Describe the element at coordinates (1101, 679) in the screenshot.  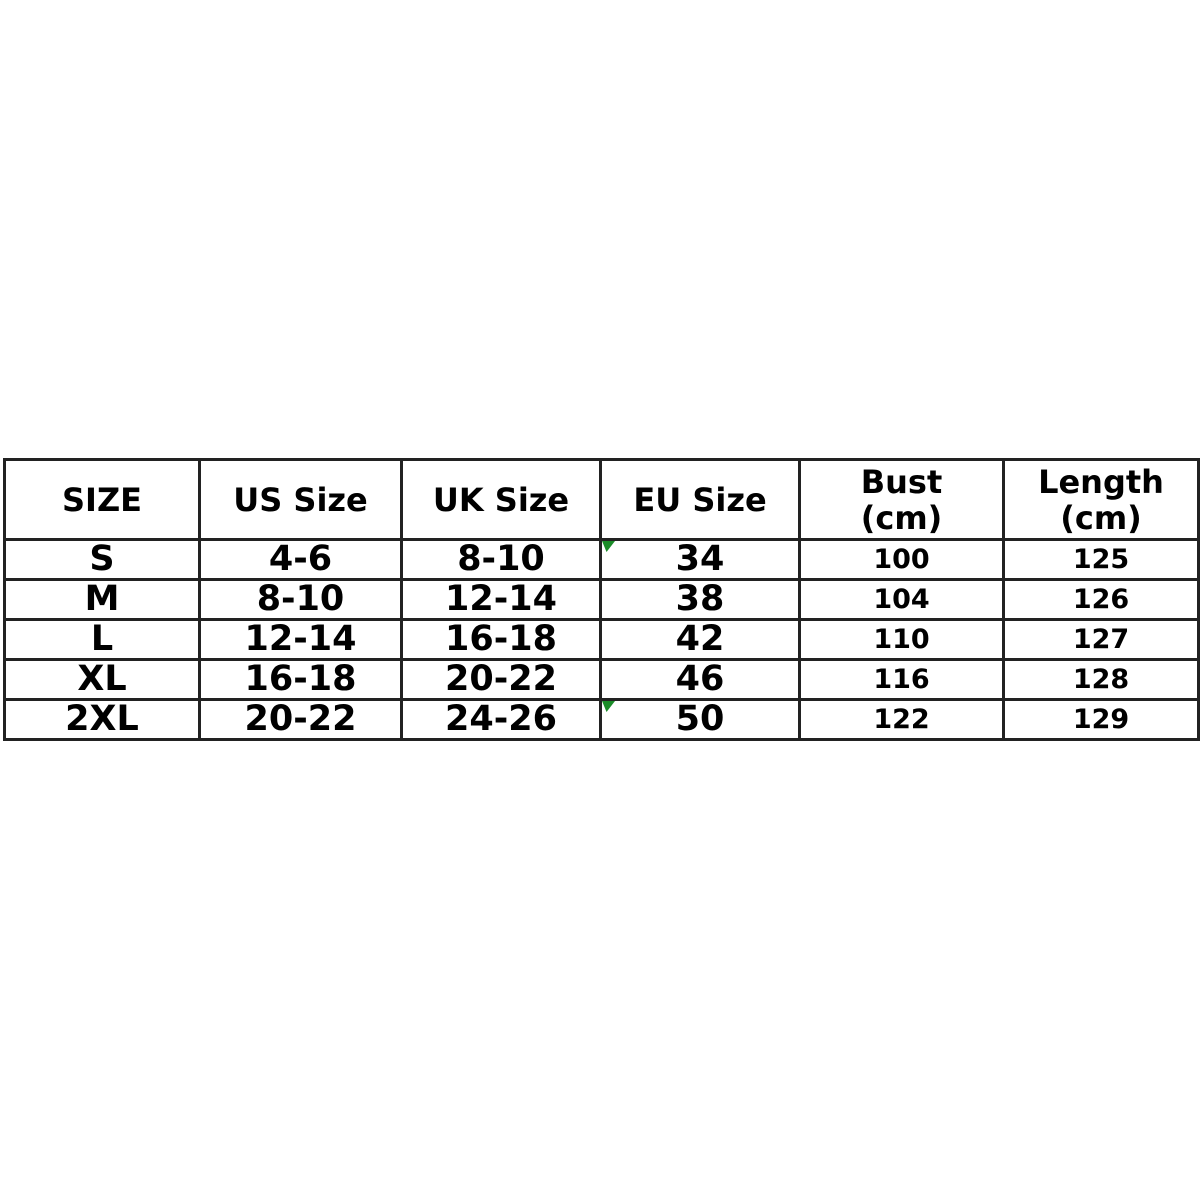
I see `cell-length-cm: 128` at that location.